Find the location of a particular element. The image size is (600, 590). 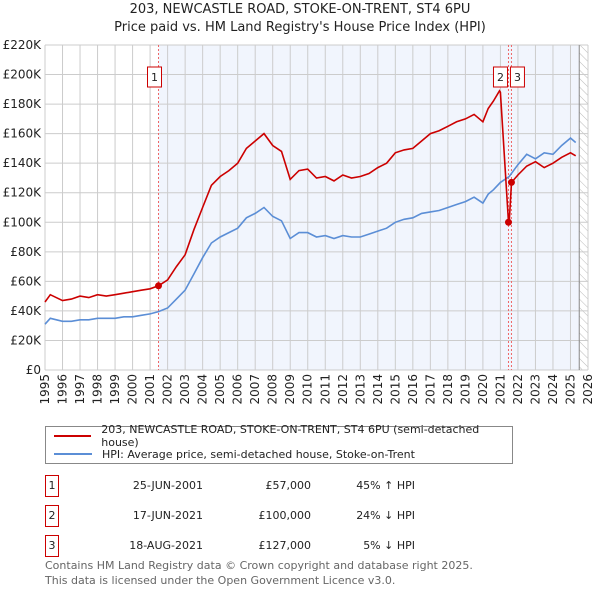

x-tick-label: 1997 is located at coordinates (80, 389).